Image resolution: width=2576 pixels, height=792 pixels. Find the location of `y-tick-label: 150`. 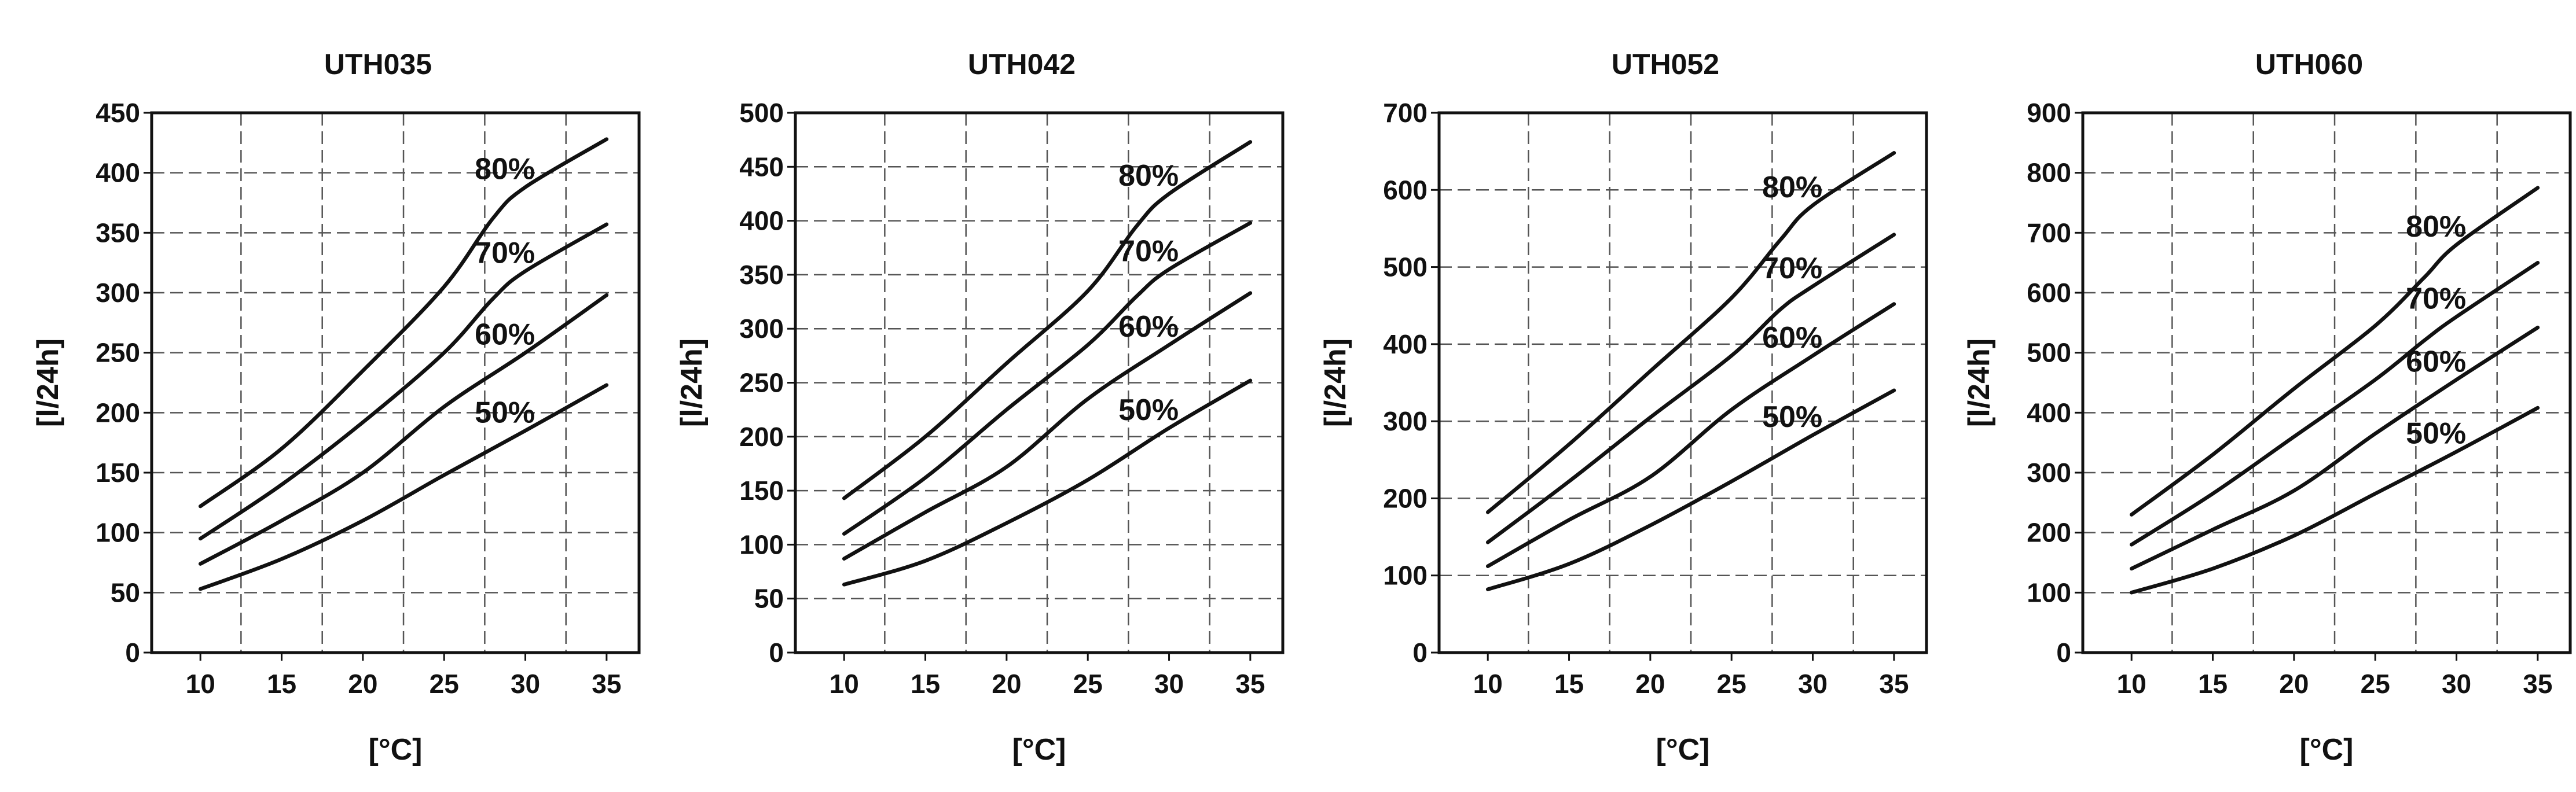

y-tick-label: 150 is located at coordinates (761, 491).